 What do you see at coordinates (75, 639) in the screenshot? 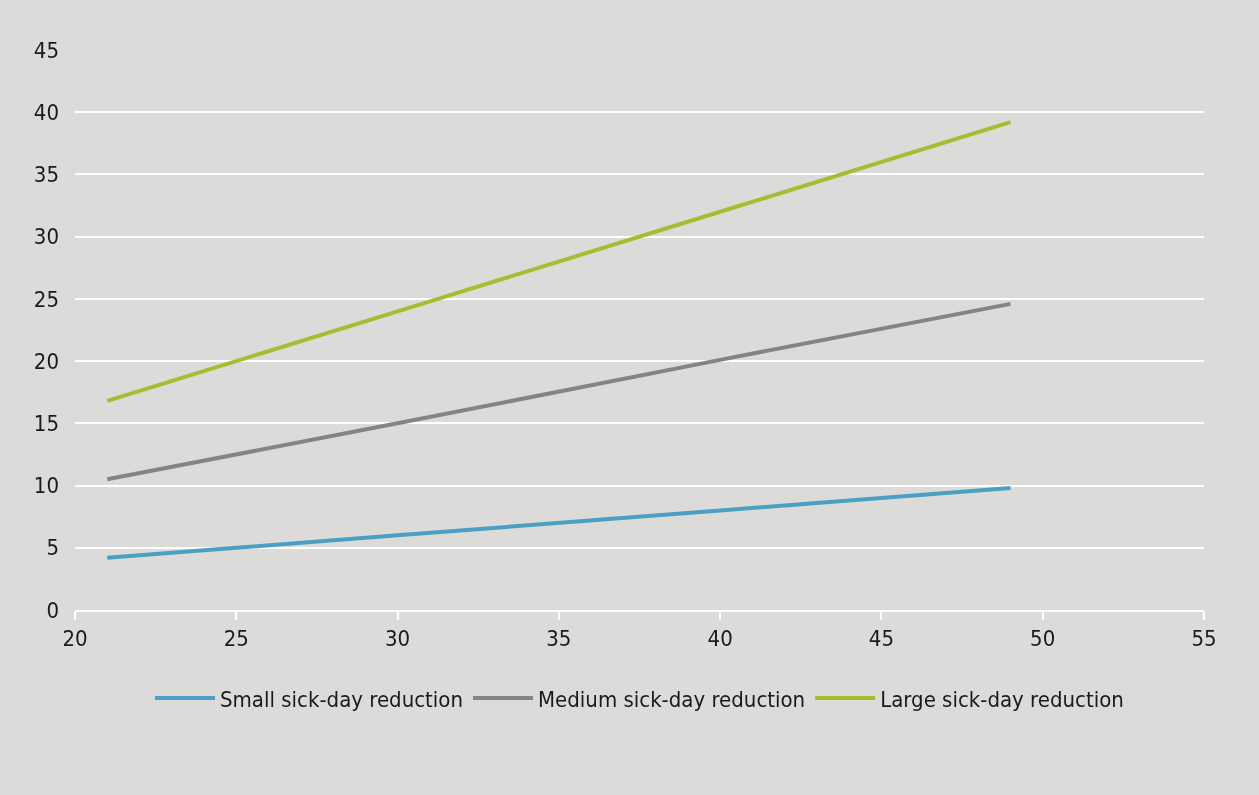
I see `x-tick-label: 20` at bounding box center [75, 639].